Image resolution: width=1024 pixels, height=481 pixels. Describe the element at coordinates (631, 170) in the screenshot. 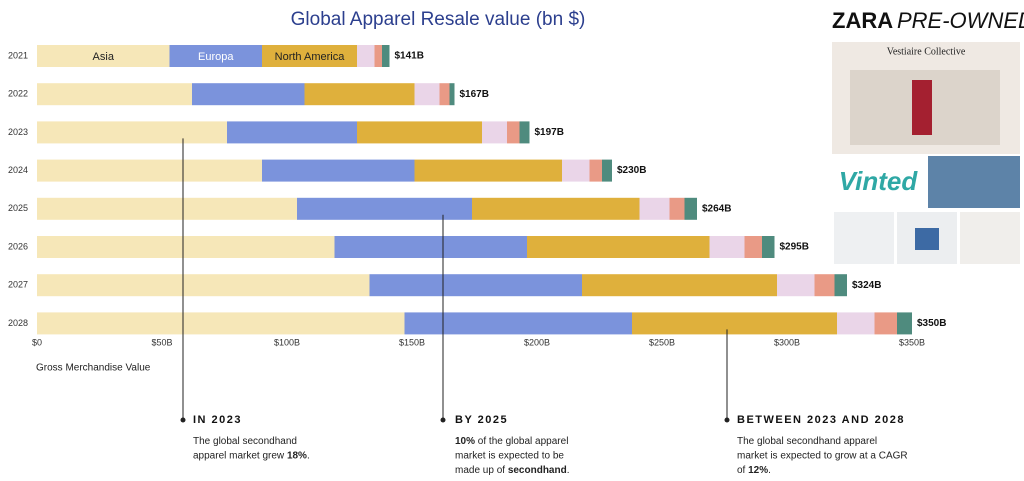

I see `total-label: $230B` at that location.